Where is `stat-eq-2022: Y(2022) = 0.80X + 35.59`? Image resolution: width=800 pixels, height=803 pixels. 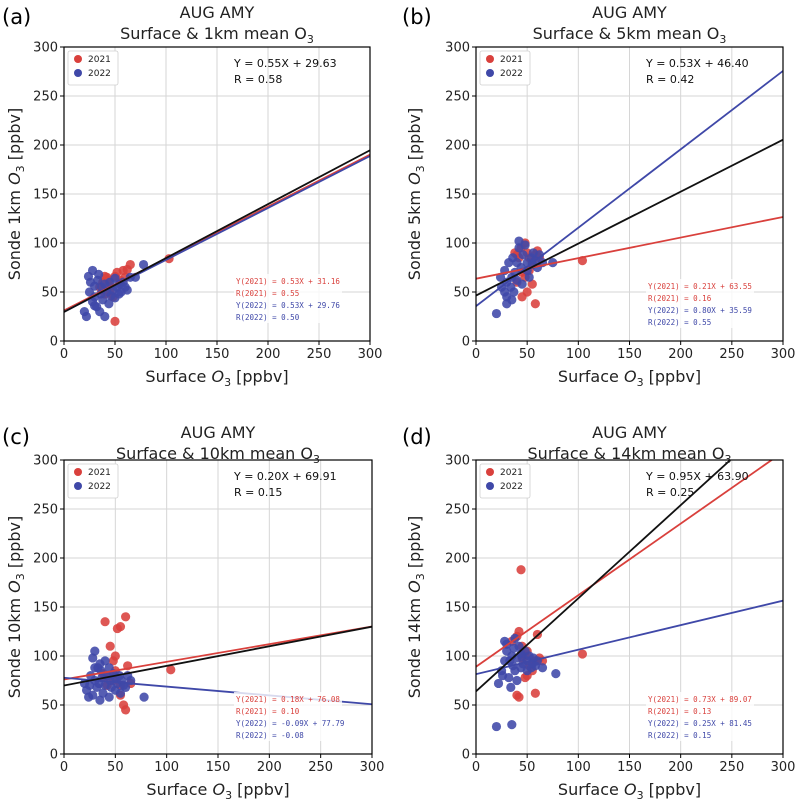
stat-eq-2022: Y(2022) = 0.80X + 35.59 is located at coordinates (700, 310).